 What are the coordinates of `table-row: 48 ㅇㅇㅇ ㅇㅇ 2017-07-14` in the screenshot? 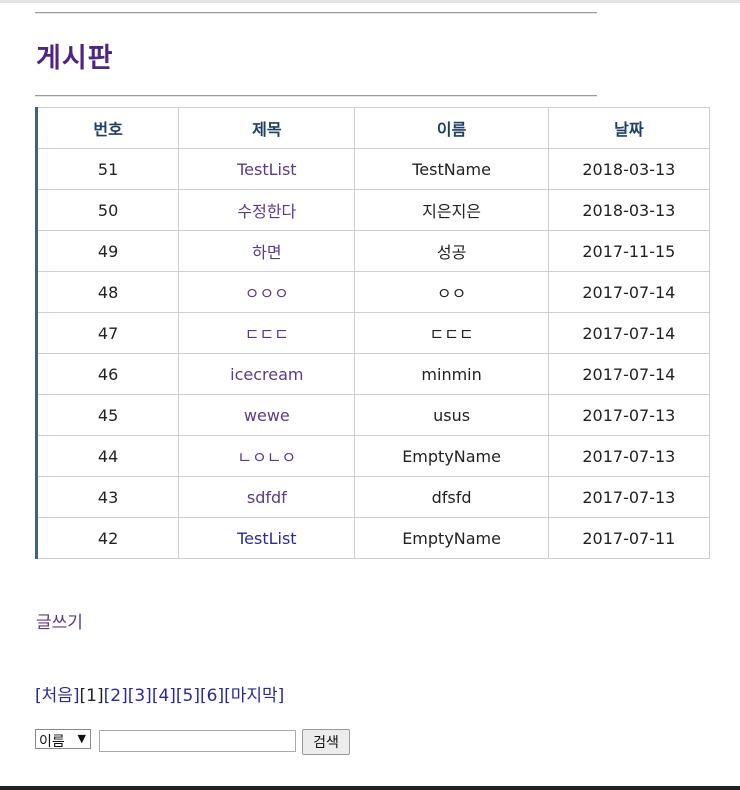 It's located at (373, 292).